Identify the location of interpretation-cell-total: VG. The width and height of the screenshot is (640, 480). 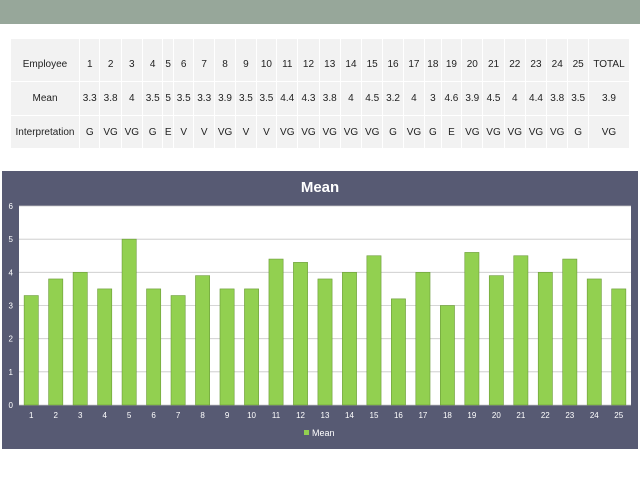
(609, 132).